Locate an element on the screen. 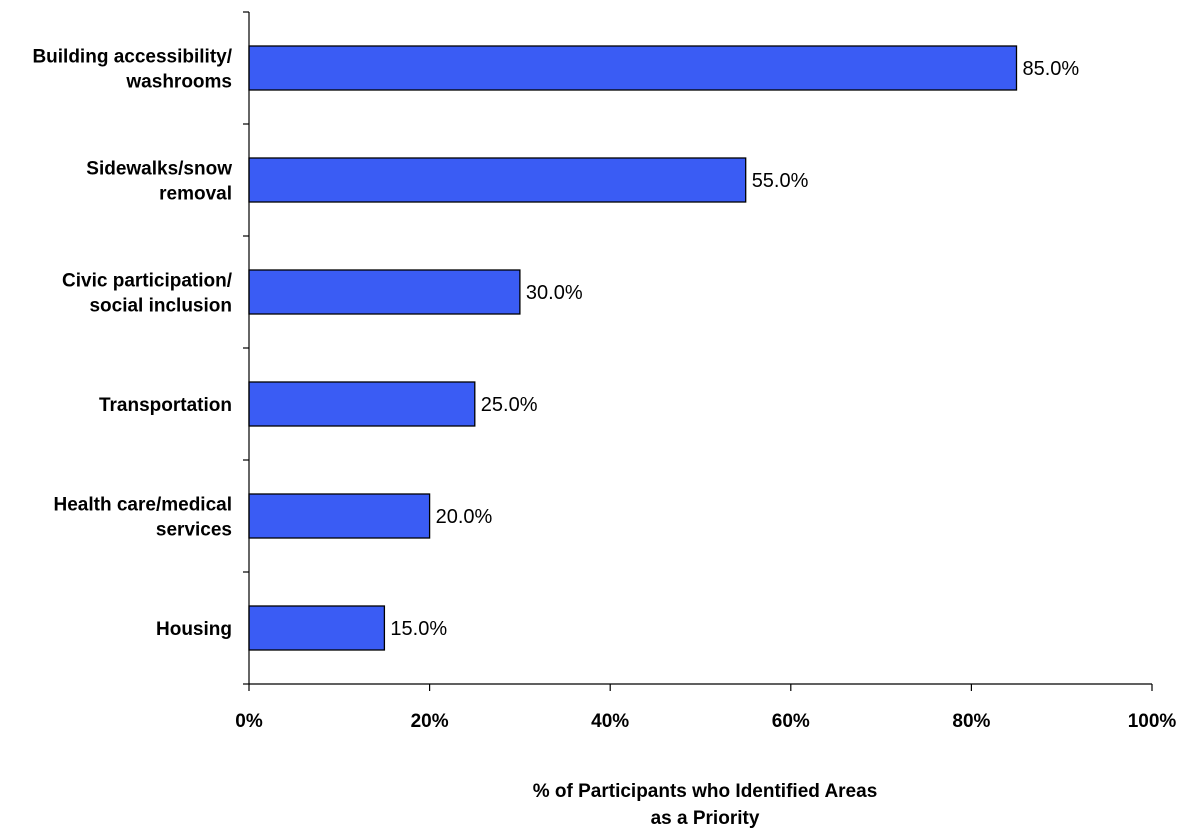 The image size is (1190, 828). x-axis-title-line: as a Priority is located at coordinates (705, 818).